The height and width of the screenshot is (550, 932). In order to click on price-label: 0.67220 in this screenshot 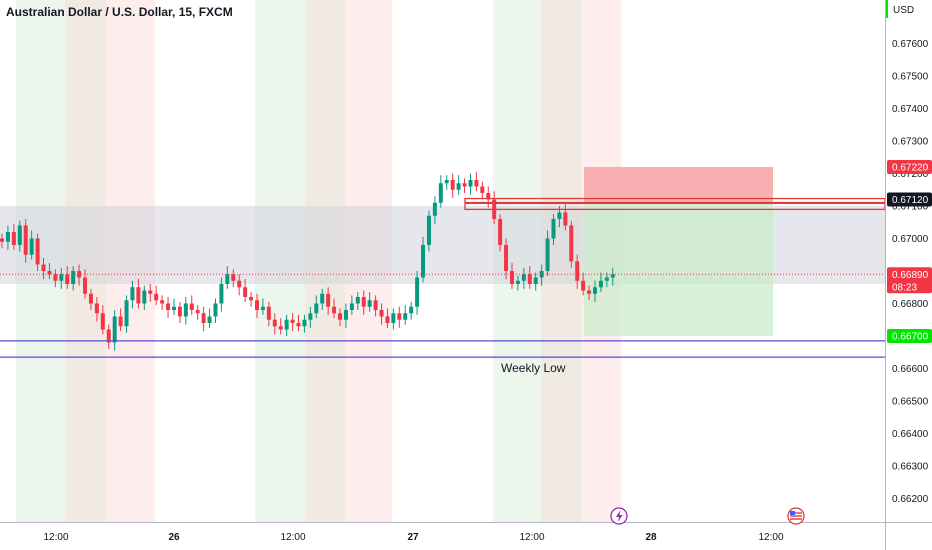, I will do `click(910, 168)`.